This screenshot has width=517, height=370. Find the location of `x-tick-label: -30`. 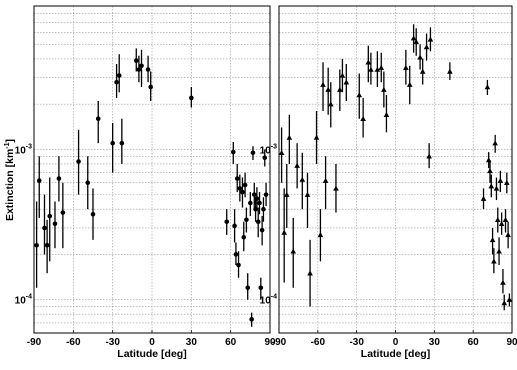

x-tick-label: -30 is located at coordinates (356, 342).